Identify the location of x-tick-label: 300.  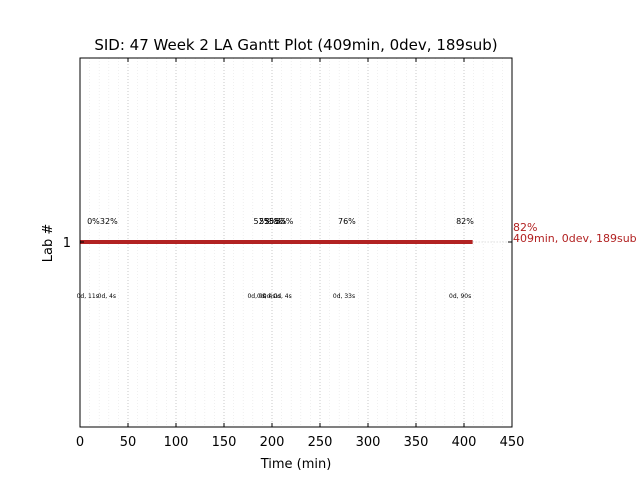
(368, 442).